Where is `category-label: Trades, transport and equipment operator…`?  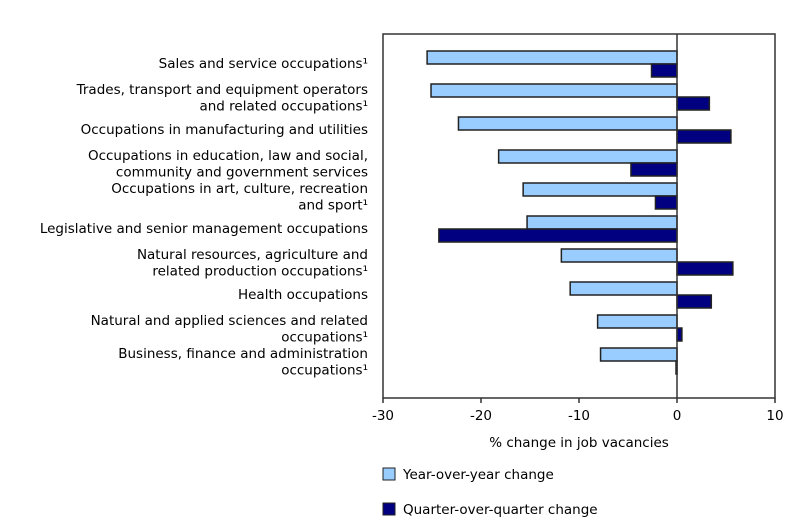
category-label: Trades, transport and equipment operator… is located at coordinates (222, 98).